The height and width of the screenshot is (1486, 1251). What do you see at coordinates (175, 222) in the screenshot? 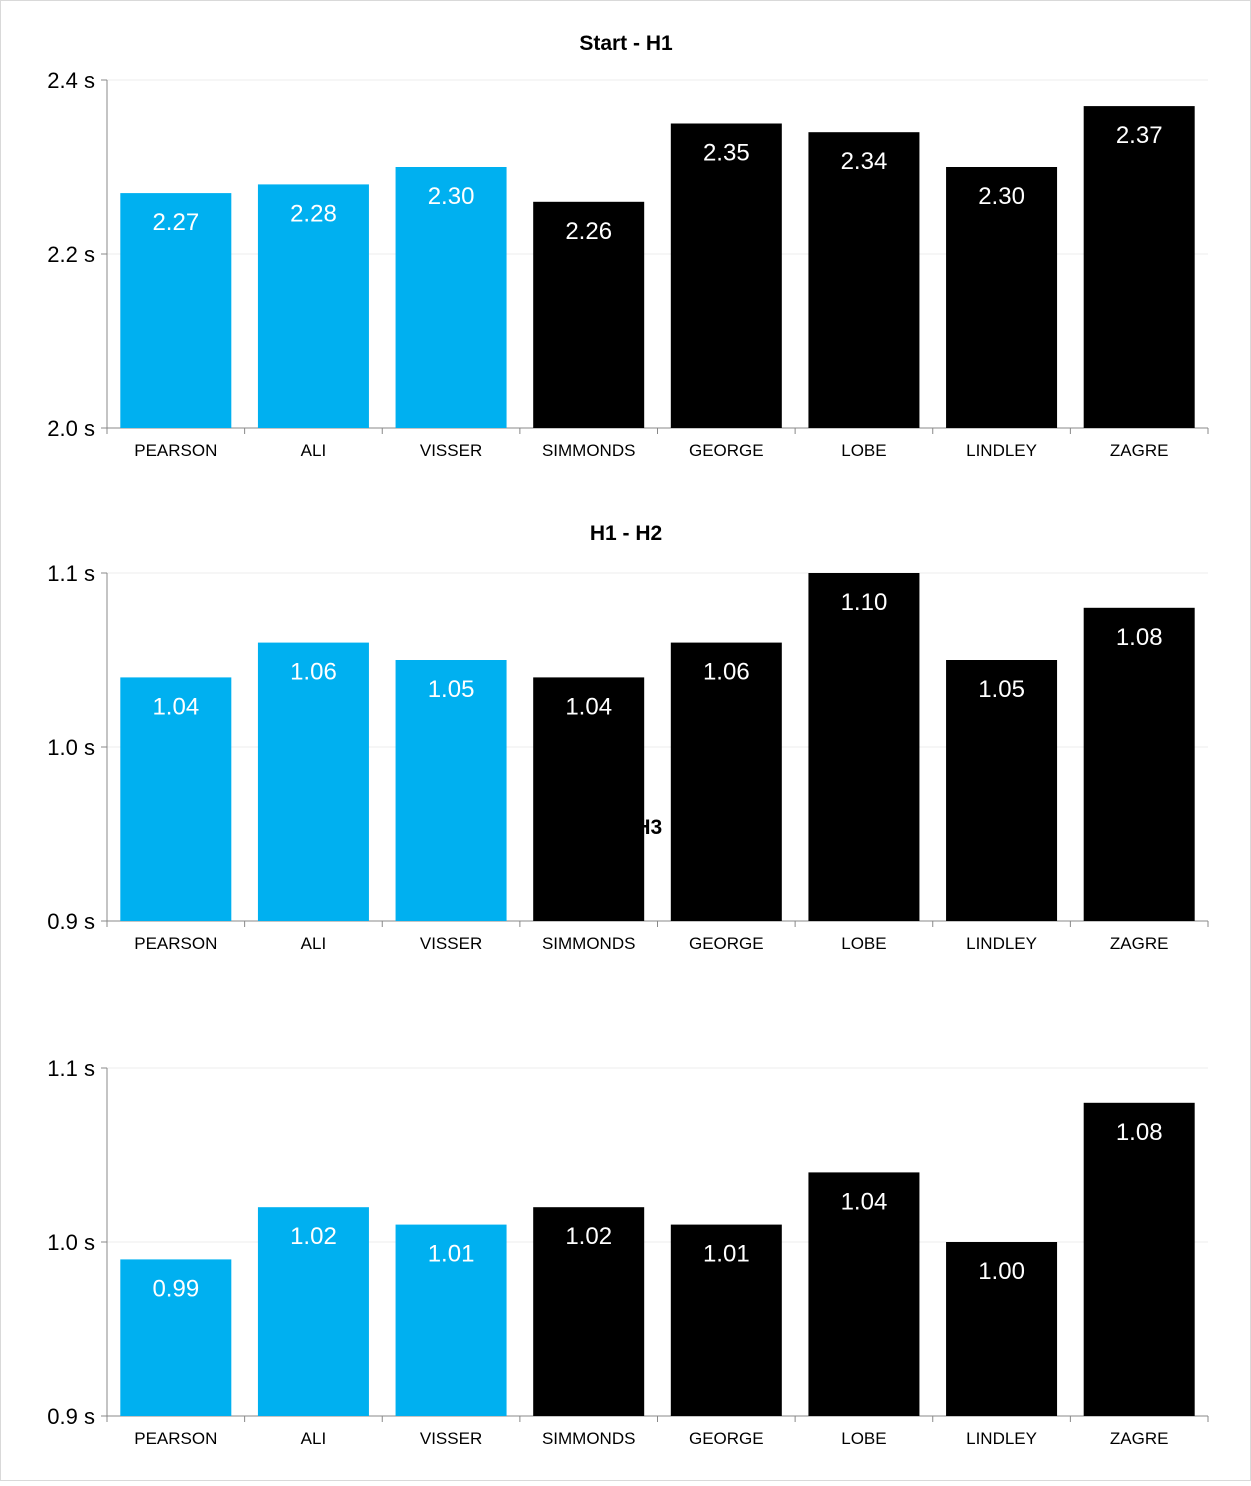
I see `bar-value-label: 2.27` at bounding box center [175, 222].